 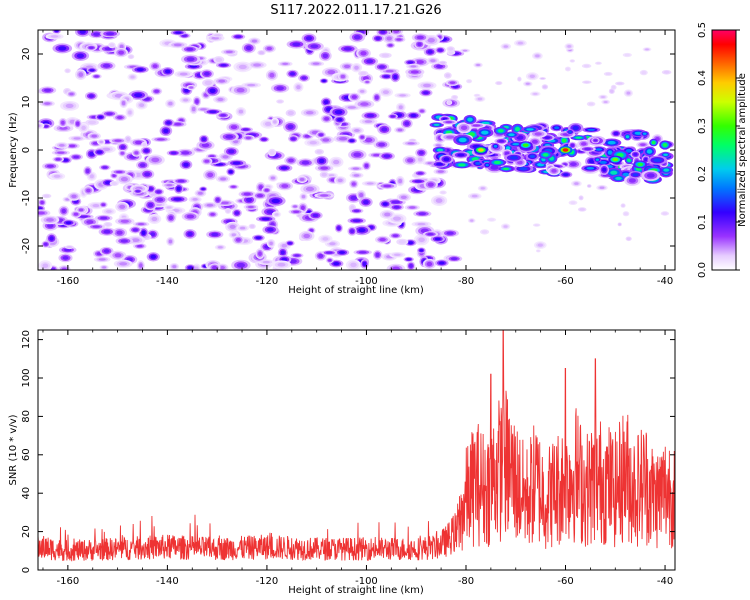 I want to click on snr-ylabel: SNR (10 * v/v), so click(x=13, y=449).